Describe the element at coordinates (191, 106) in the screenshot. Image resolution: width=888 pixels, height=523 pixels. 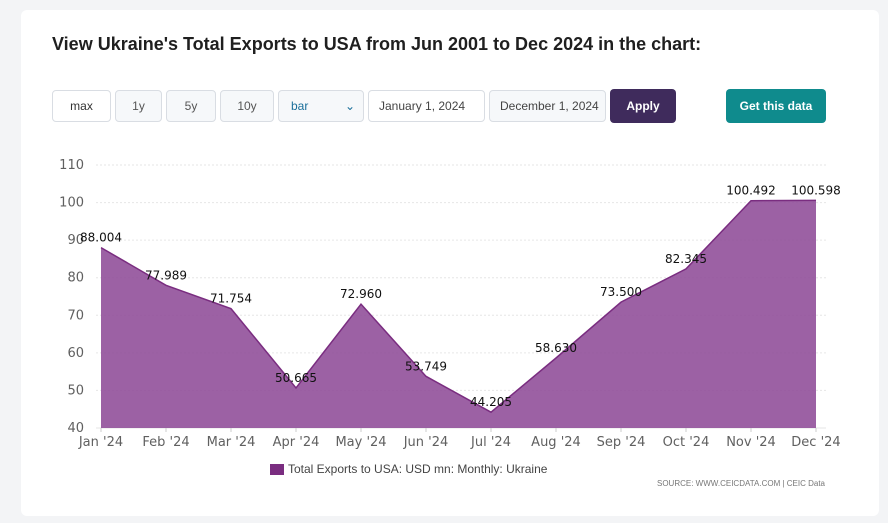
I see `range-5y-button: 5y` at that location.